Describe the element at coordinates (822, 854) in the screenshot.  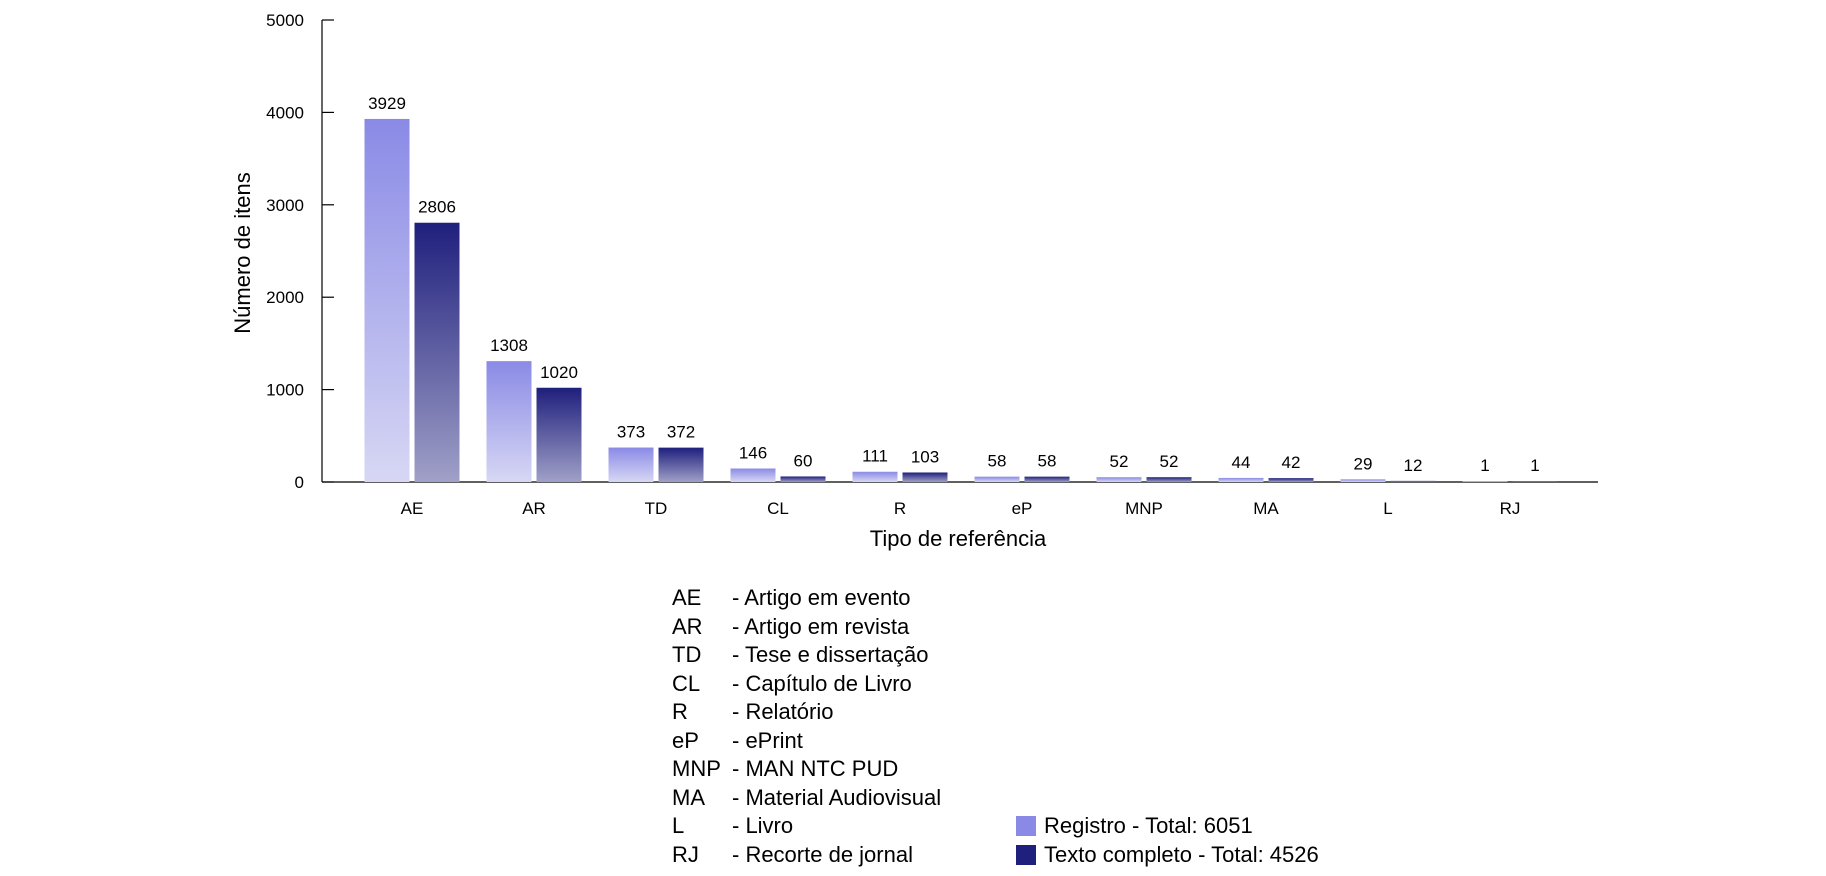
I see `abbreviation-desc: - Recorte de jornal` at that location.